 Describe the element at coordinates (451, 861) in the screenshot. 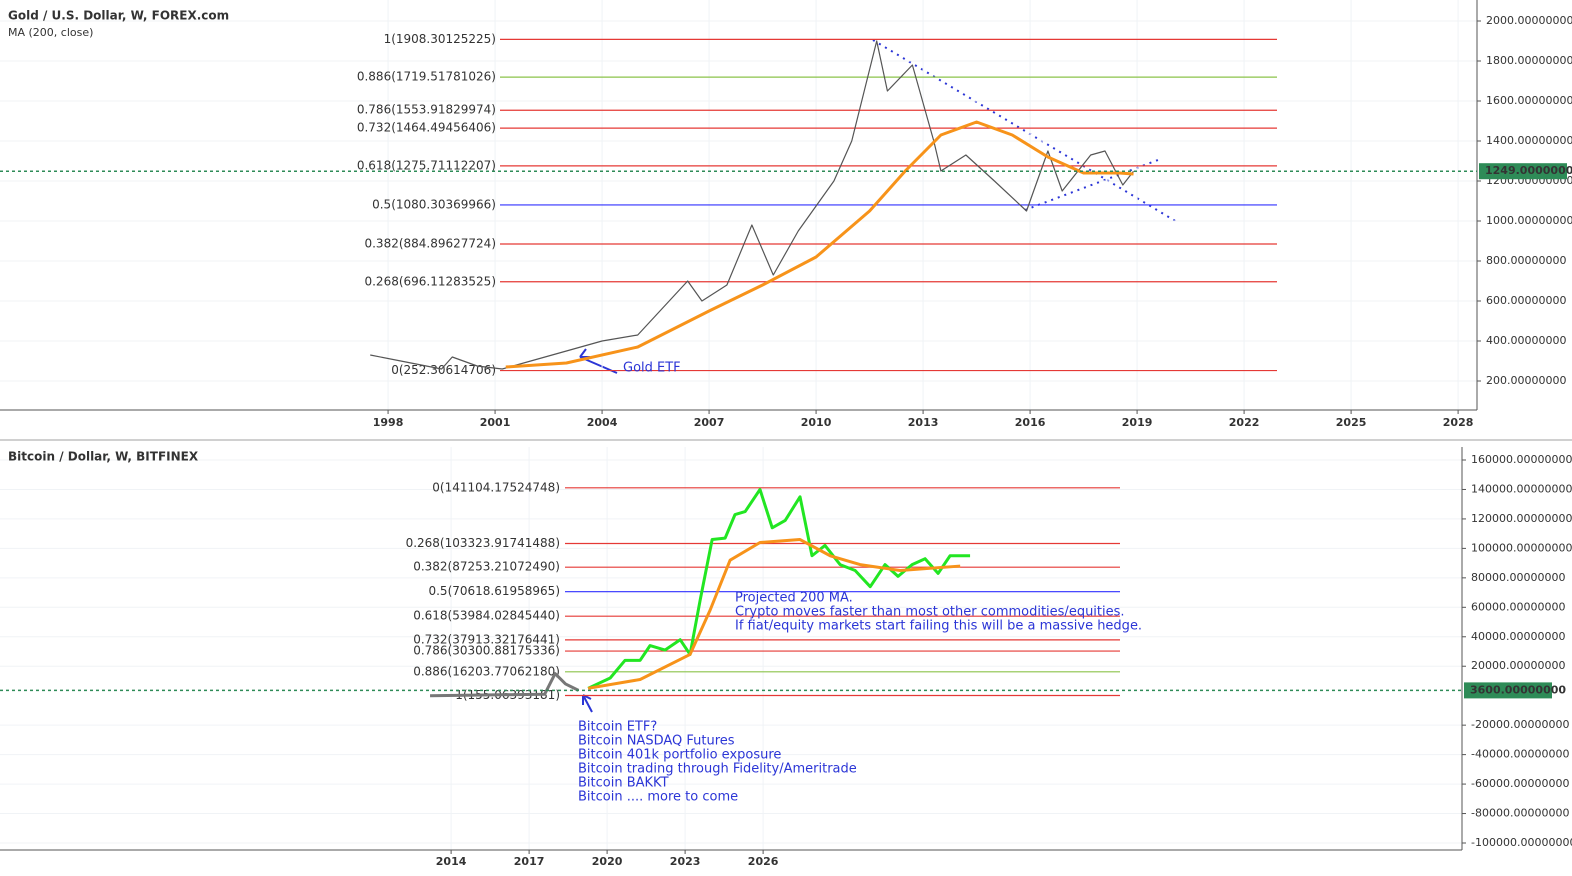

I see `x-tick-label: 2014` at that location.